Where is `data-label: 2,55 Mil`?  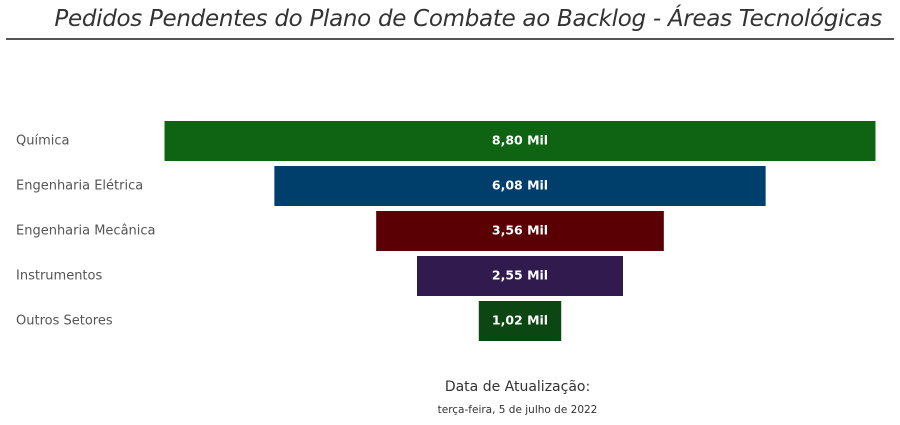
data-label: 2,55 Mil is located at coordinates (520, 275).